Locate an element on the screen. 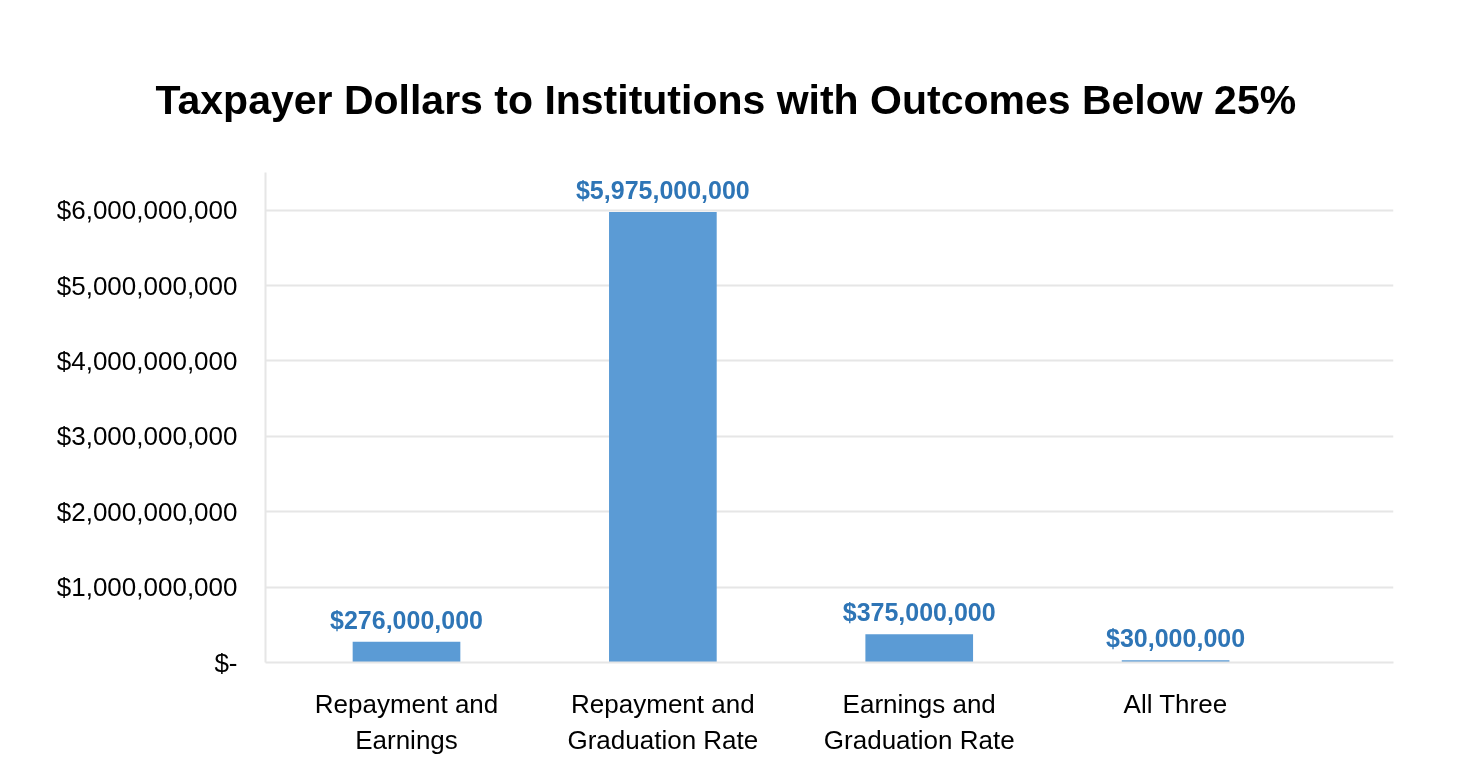  y-tick-label: $- is located at coordinates (226, 662).